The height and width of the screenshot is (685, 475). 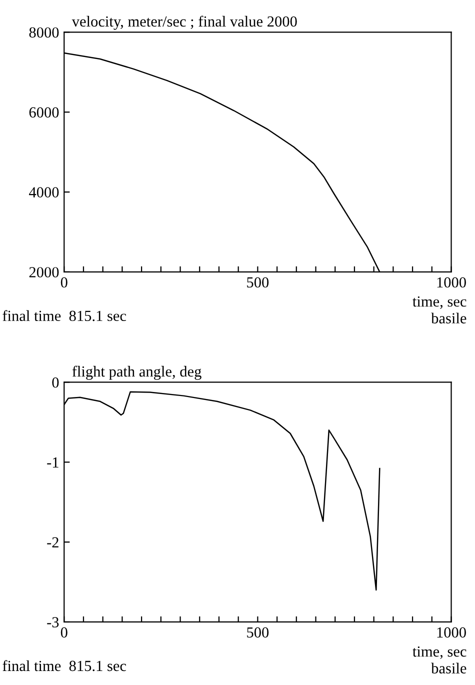 What do you see at coordinates (44, 192) in the screenshot?
I see `y-tick-label: 4000` at bounding box center [44, 192].